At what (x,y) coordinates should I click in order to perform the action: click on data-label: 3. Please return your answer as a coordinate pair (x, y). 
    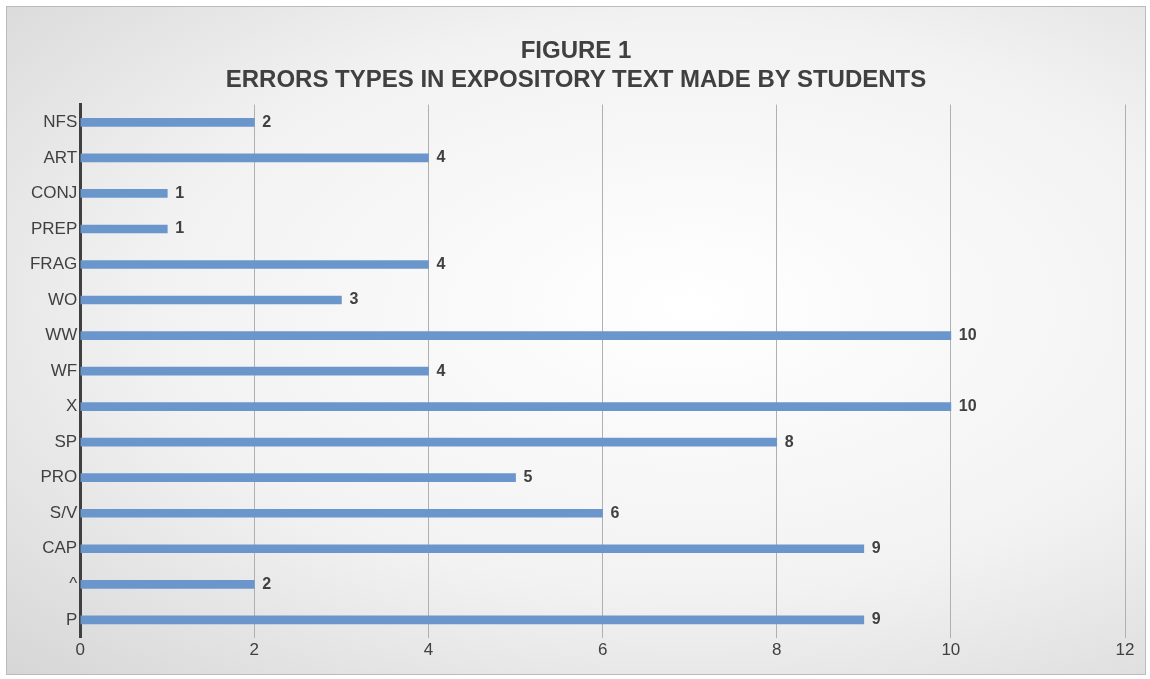
    Looking at the image, I should click on (354, 299).